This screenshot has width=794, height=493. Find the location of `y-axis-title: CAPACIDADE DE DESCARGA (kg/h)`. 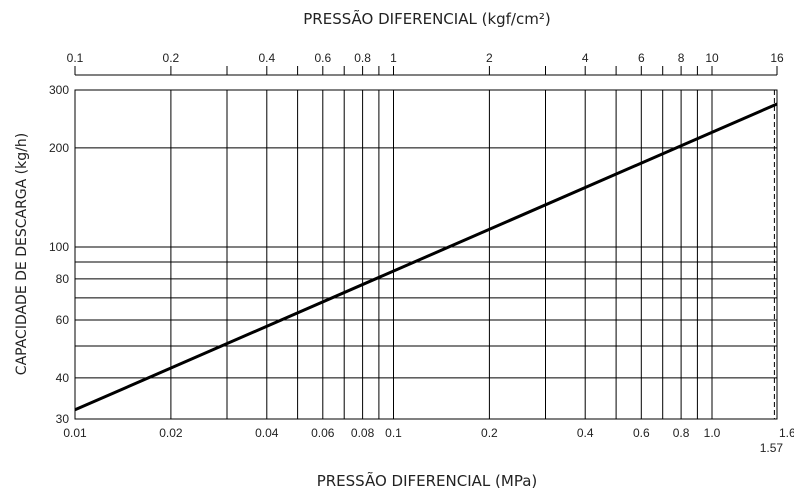

y-axis-title: CAPACIDADE DE DESCARGA (kg/h) is located at coordinates (22, 254).